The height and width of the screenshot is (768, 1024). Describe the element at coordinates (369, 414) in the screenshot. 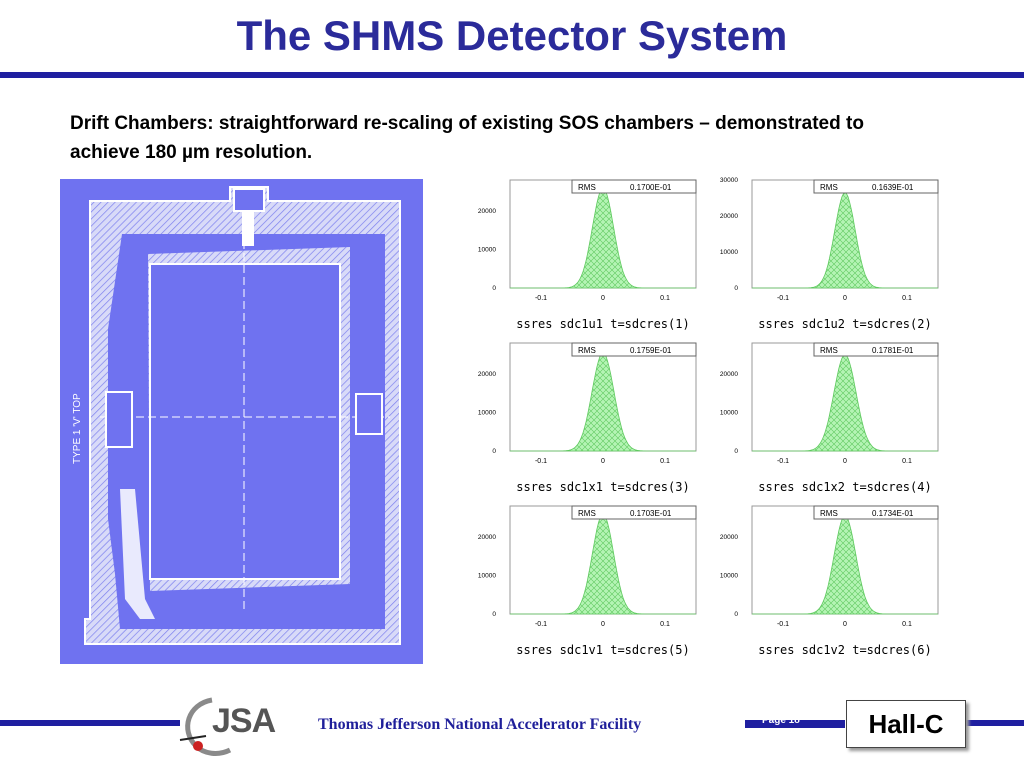

I see `right-tab` at that location.